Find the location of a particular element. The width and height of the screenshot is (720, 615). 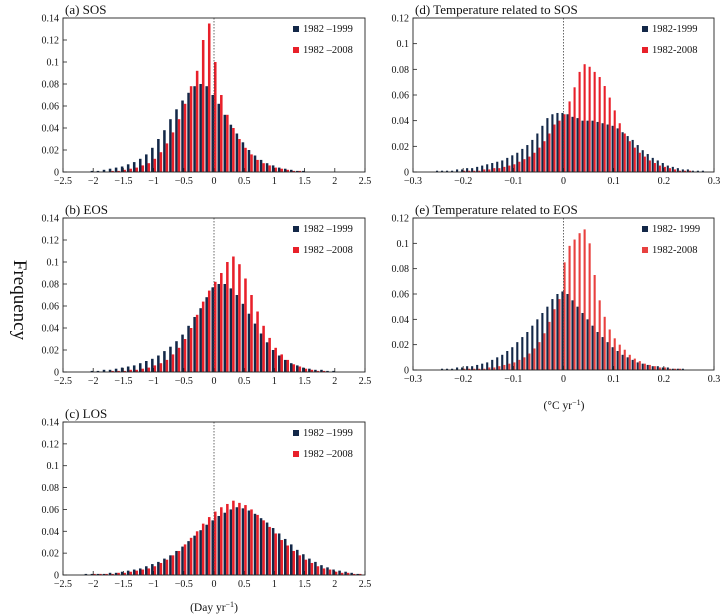

x-tick-label: 0.5 is located at coordinates (244, 181).